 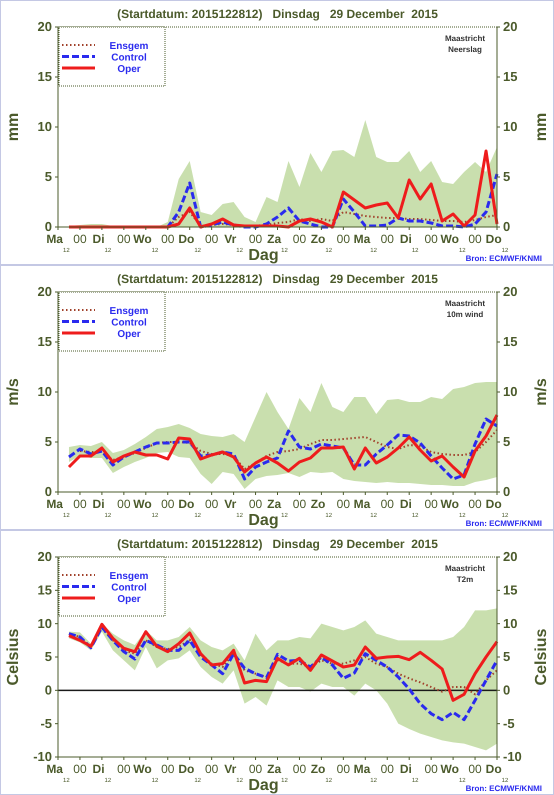 What do you see at coordinates (42, 756) in the screenshot?
I see `y-tick-label: -10` at bounding box center [42, 756].